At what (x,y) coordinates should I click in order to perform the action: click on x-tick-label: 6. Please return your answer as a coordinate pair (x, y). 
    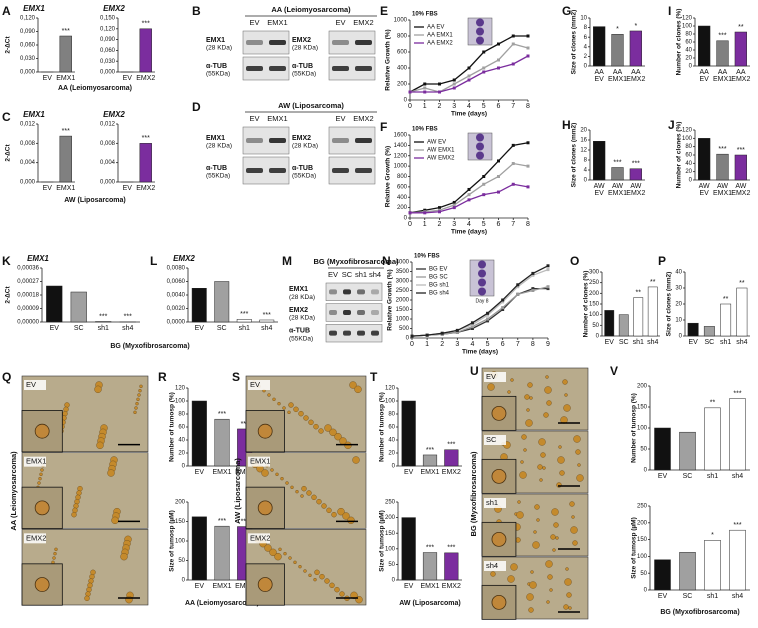
    Looking at the image, I should click on (499, 106).